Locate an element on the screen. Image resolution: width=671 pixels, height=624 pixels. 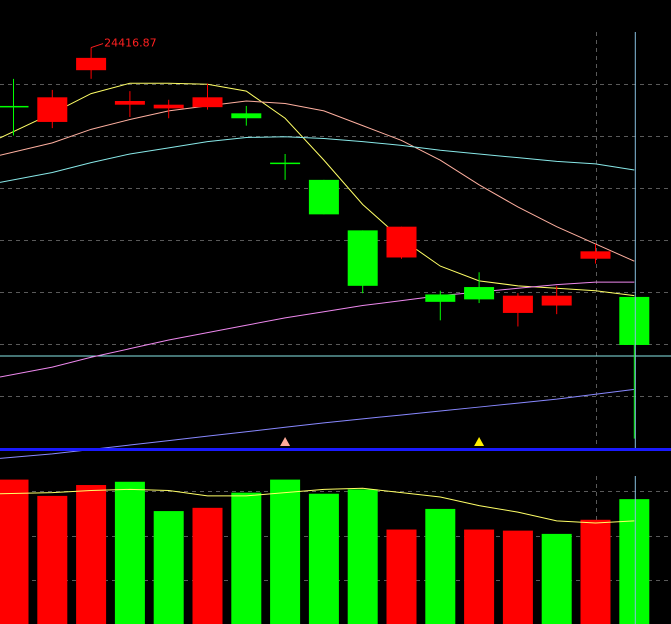
signal-markers is located at coordinates (382, 441).